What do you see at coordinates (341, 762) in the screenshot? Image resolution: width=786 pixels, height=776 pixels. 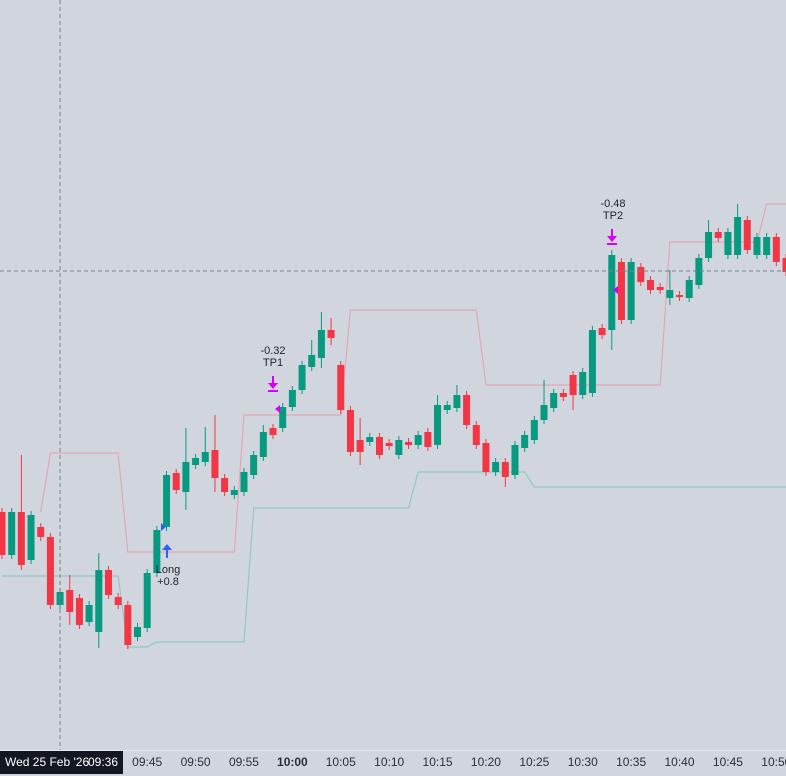 I see `x-tick-label: 10:05` at bounding box center [341, 762].